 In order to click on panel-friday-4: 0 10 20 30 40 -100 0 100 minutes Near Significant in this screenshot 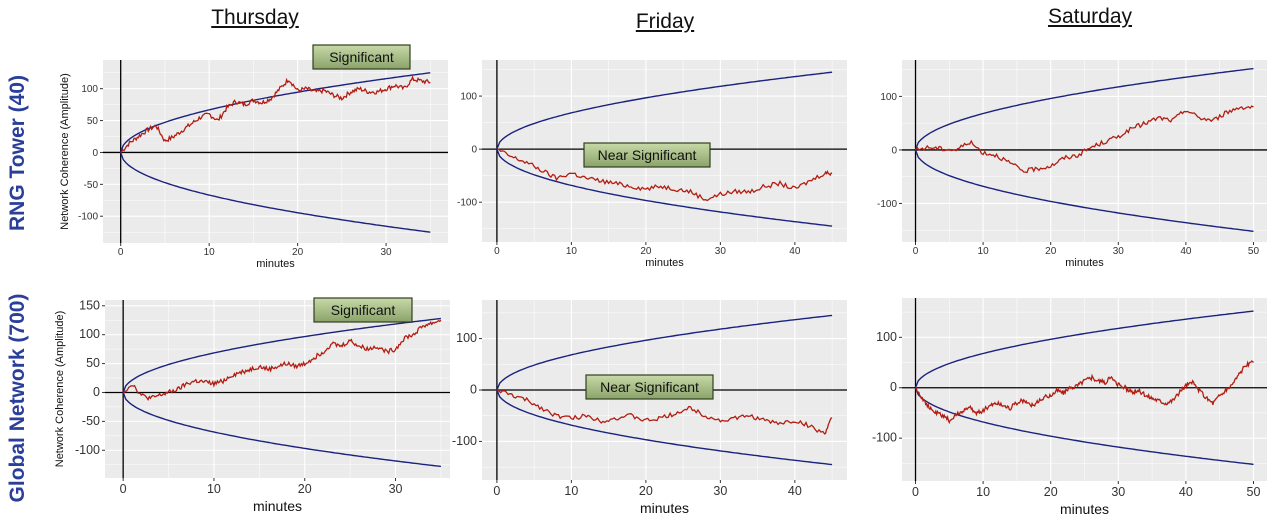, I will do `click(649, 408)`.